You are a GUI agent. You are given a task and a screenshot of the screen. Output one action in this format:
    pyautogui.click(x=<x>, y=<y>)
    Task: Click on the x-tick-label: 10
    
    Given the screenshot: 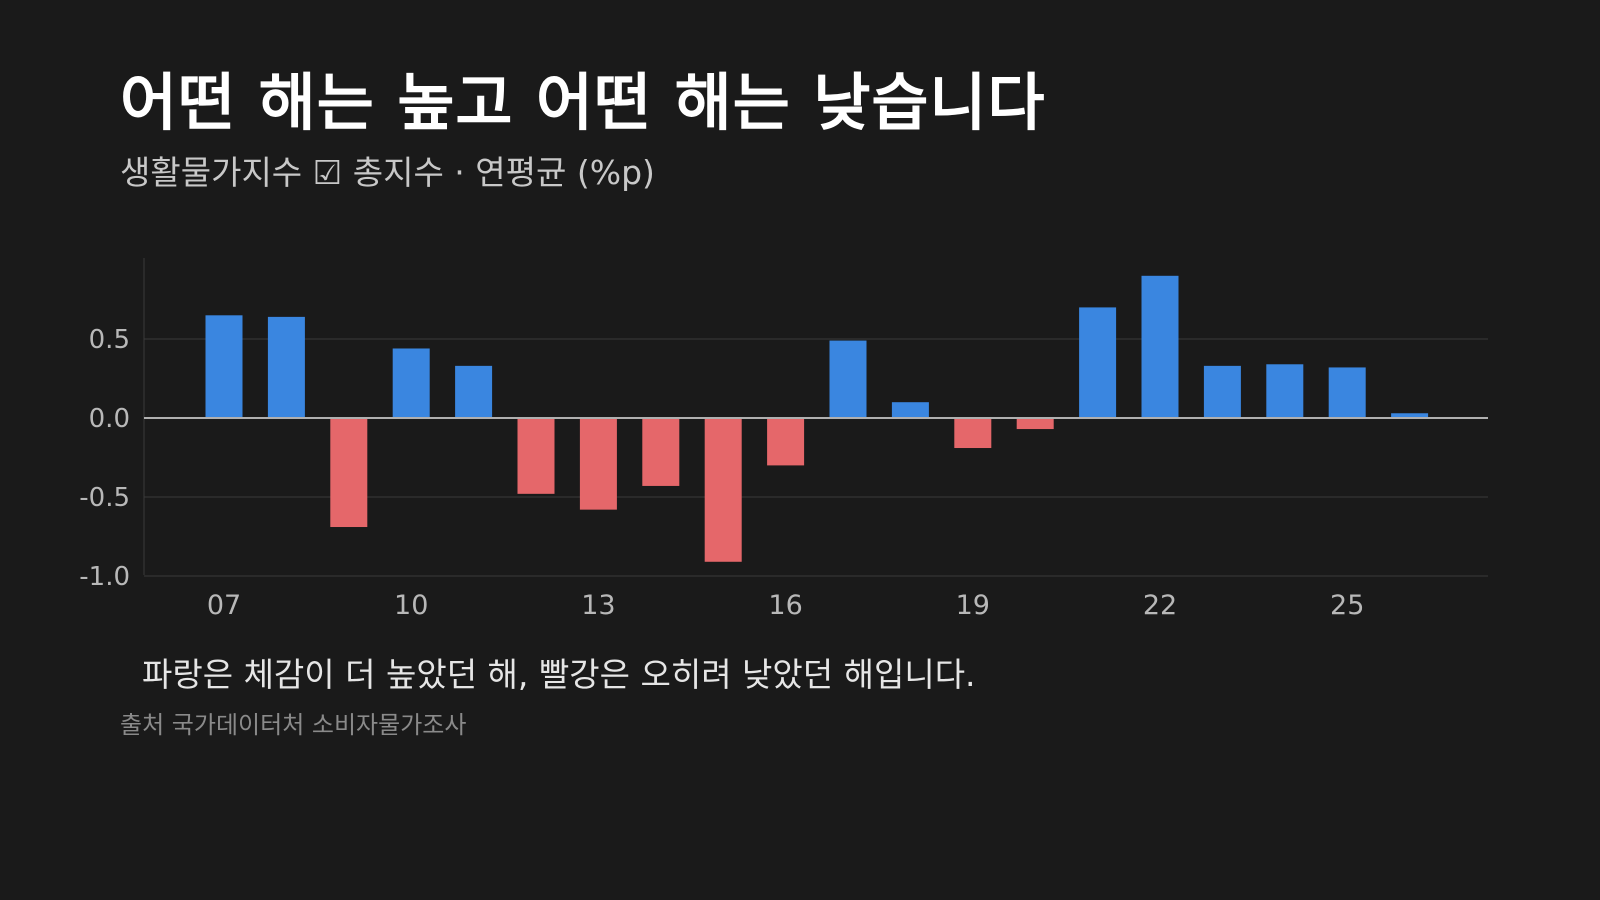 What is the action you would take?
    pyautogui.click(x=411, y=605)
    